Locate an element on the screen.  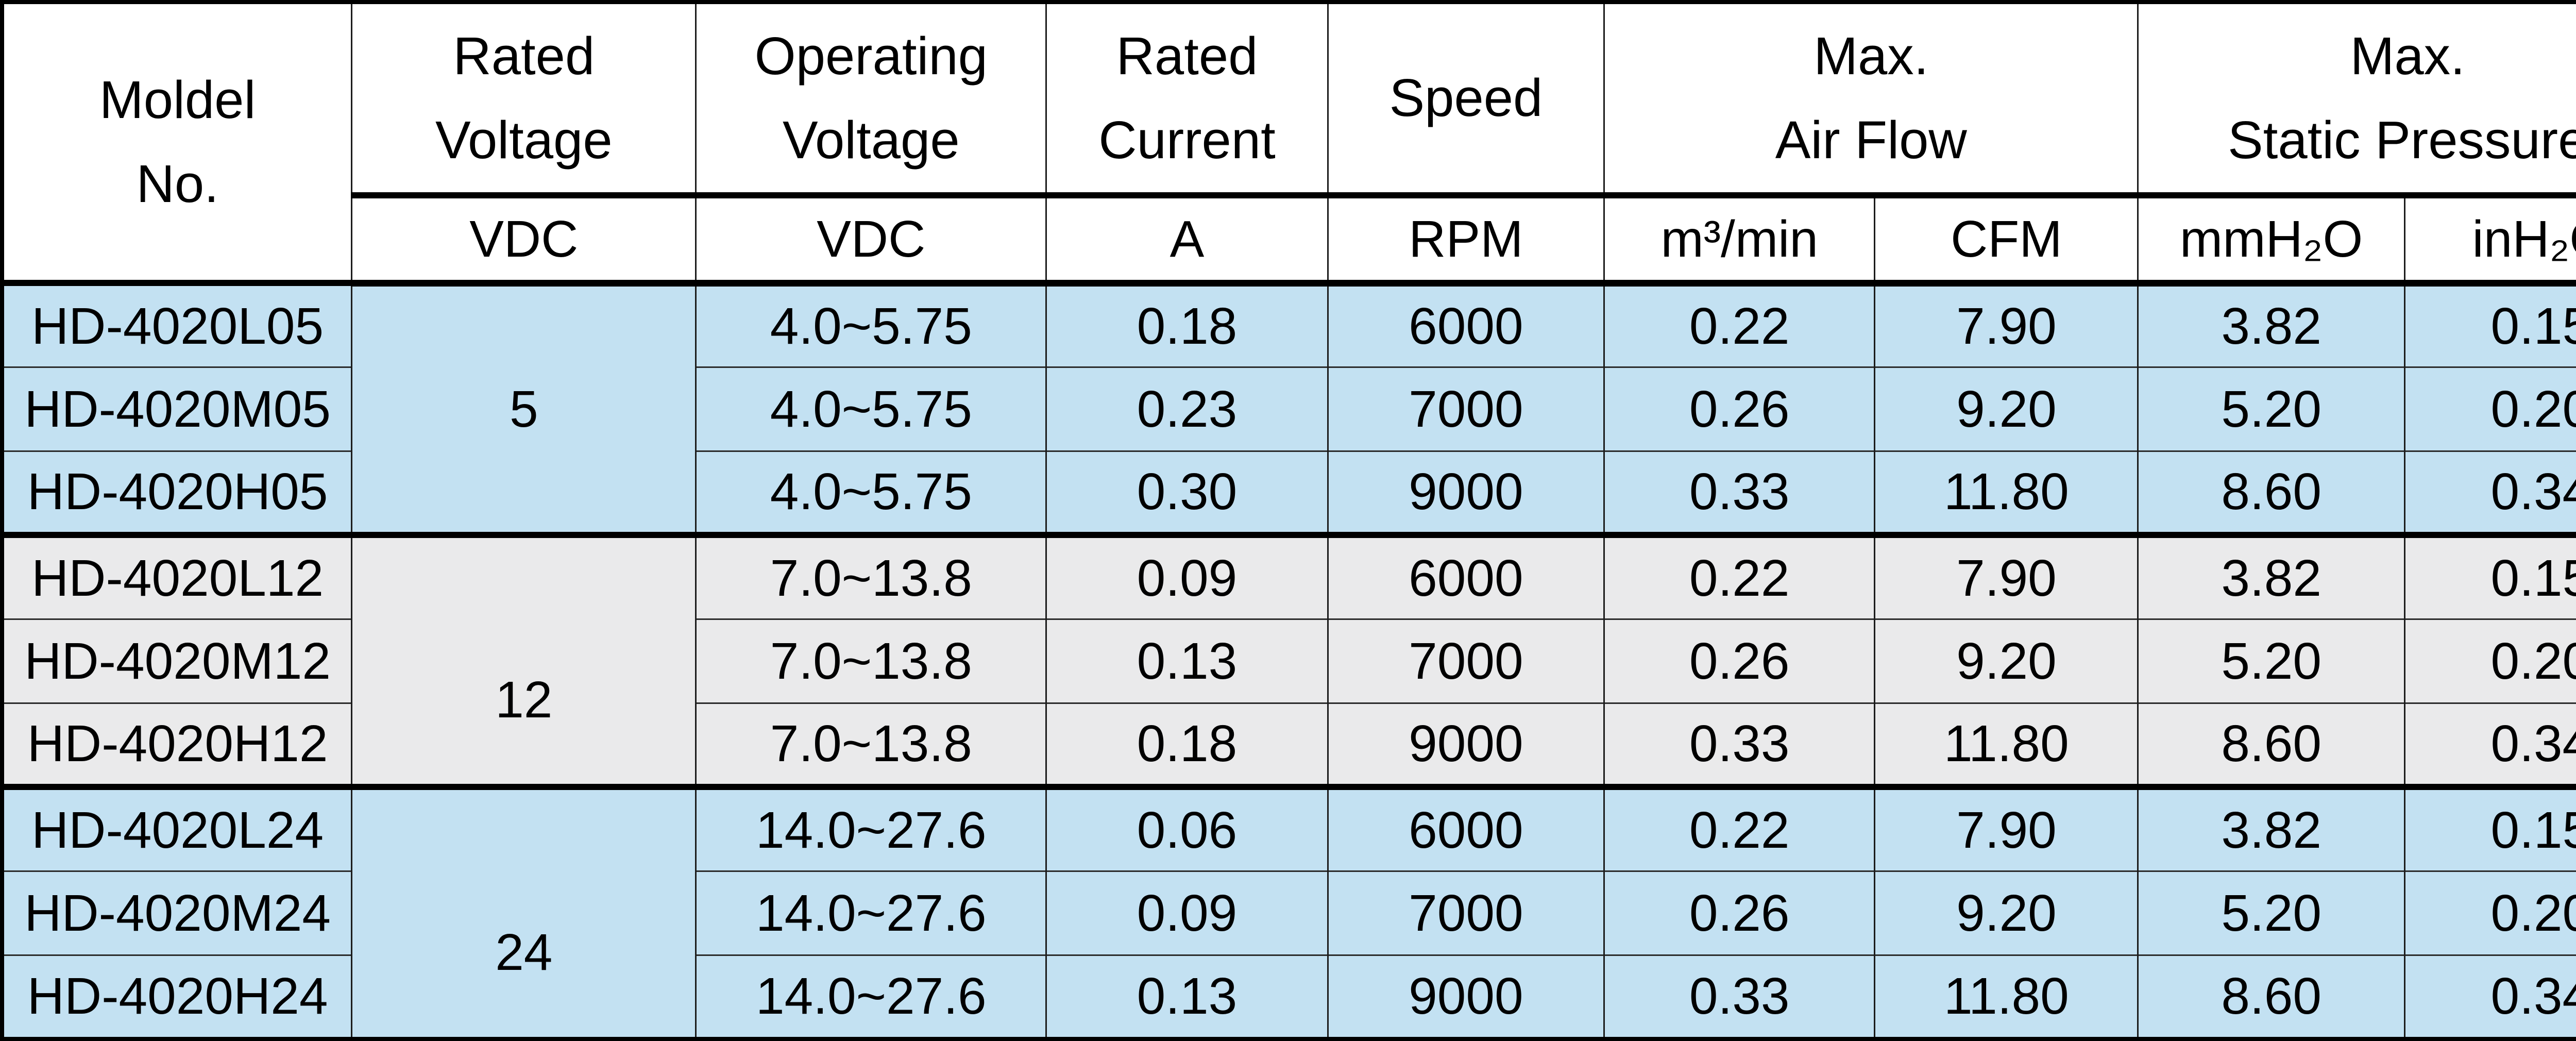
cell-model: HD-4020M05 is located at coordinates (177, 408).